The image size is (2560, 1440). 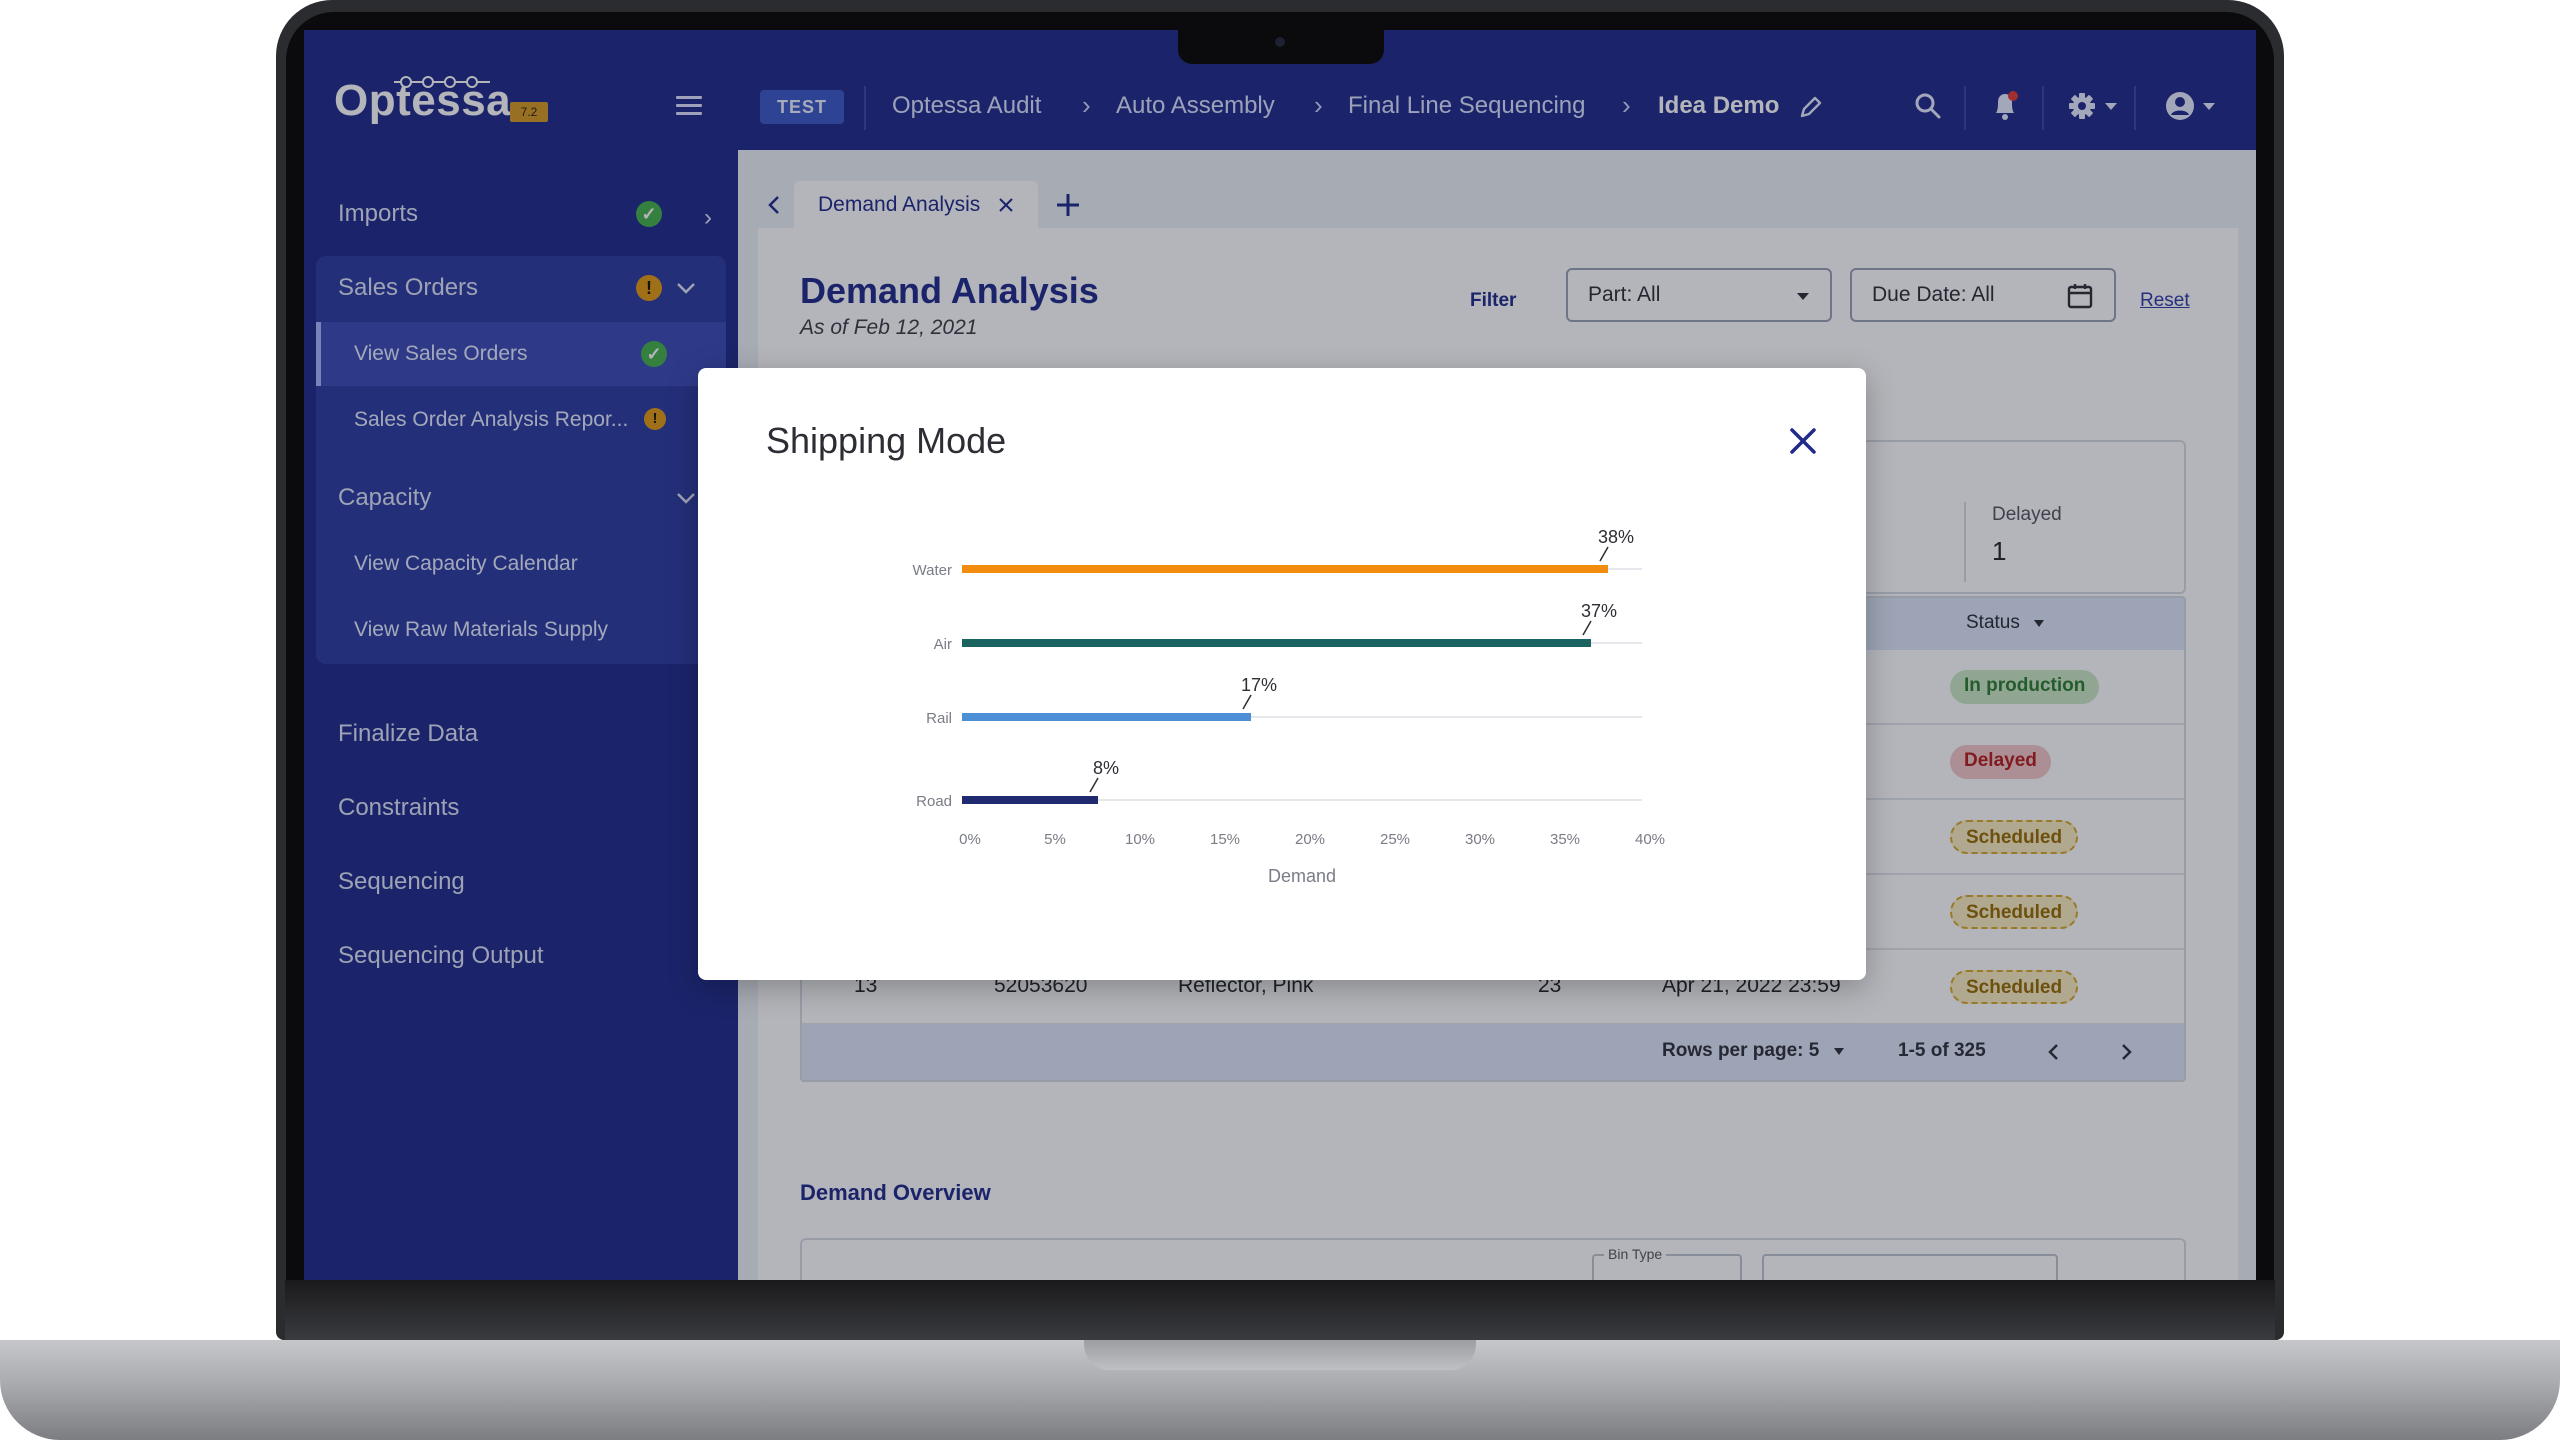 What do you see at coordinates (481, 629) in the screenshot?
I see `sidebar-item-label: View Raw Materials Supply` at bounding box center [481, 629].